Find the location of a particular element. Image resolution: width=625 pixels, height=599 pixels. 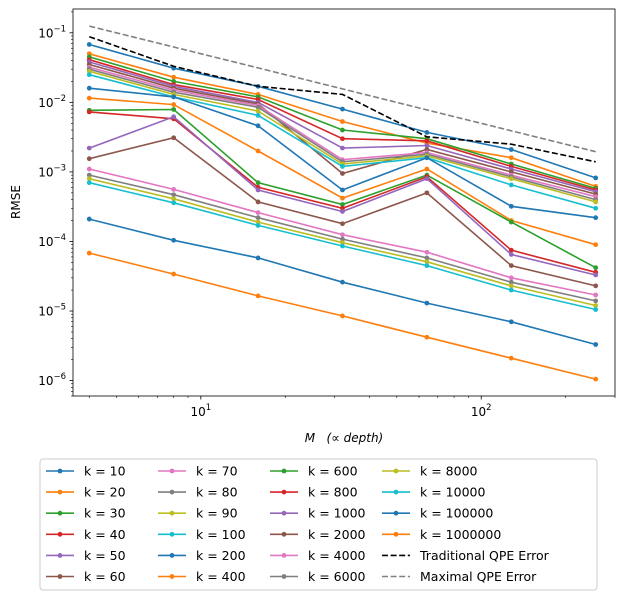

legend-label: k = 600 is located at coordinates (333, 471).